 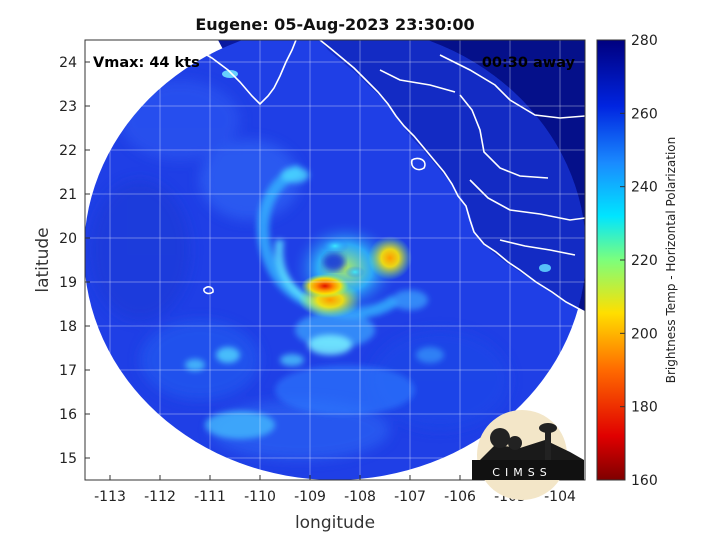 What do you see at coordinates (521, 472) in the screenshot?
I see `cimss-logo-text: CIMSS` at bounding box center [521, 472].